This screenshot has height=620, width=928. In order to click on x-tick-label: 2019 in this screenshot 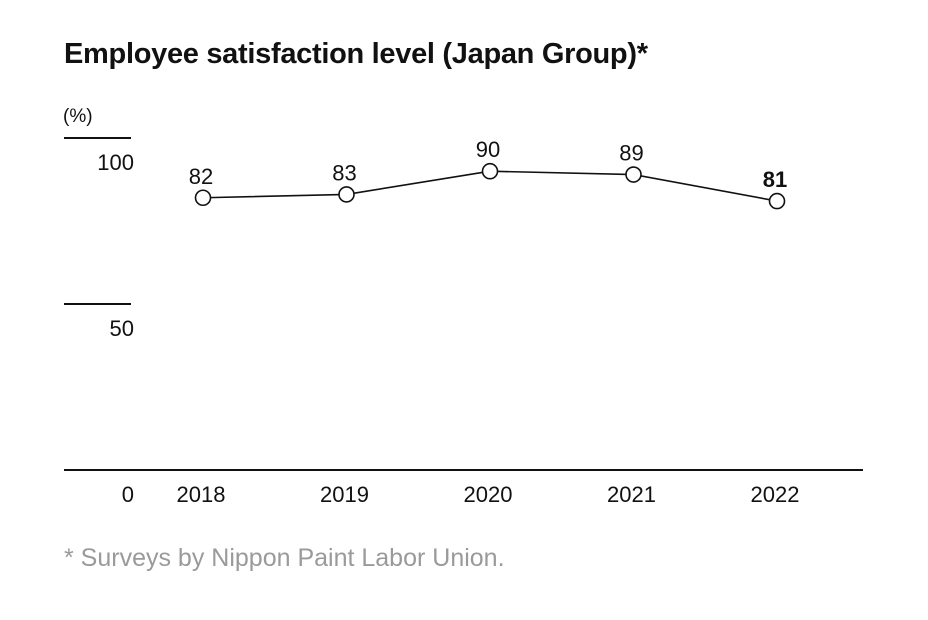, I will do `click(344, 494)`.